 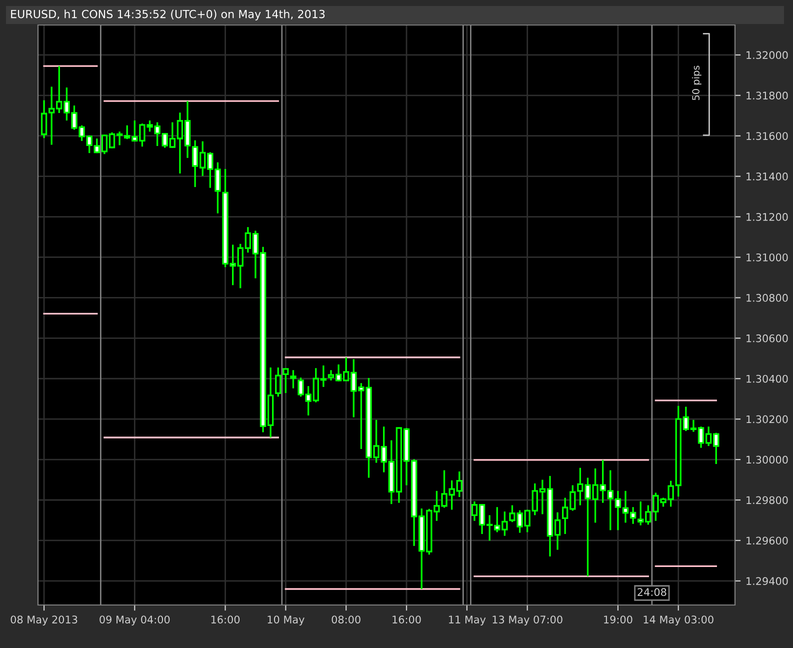 What do you see at coordinates (767, 55) in the screenshot?
I see `y-tick-label: 1.32000` at bounding box center [767, 55].